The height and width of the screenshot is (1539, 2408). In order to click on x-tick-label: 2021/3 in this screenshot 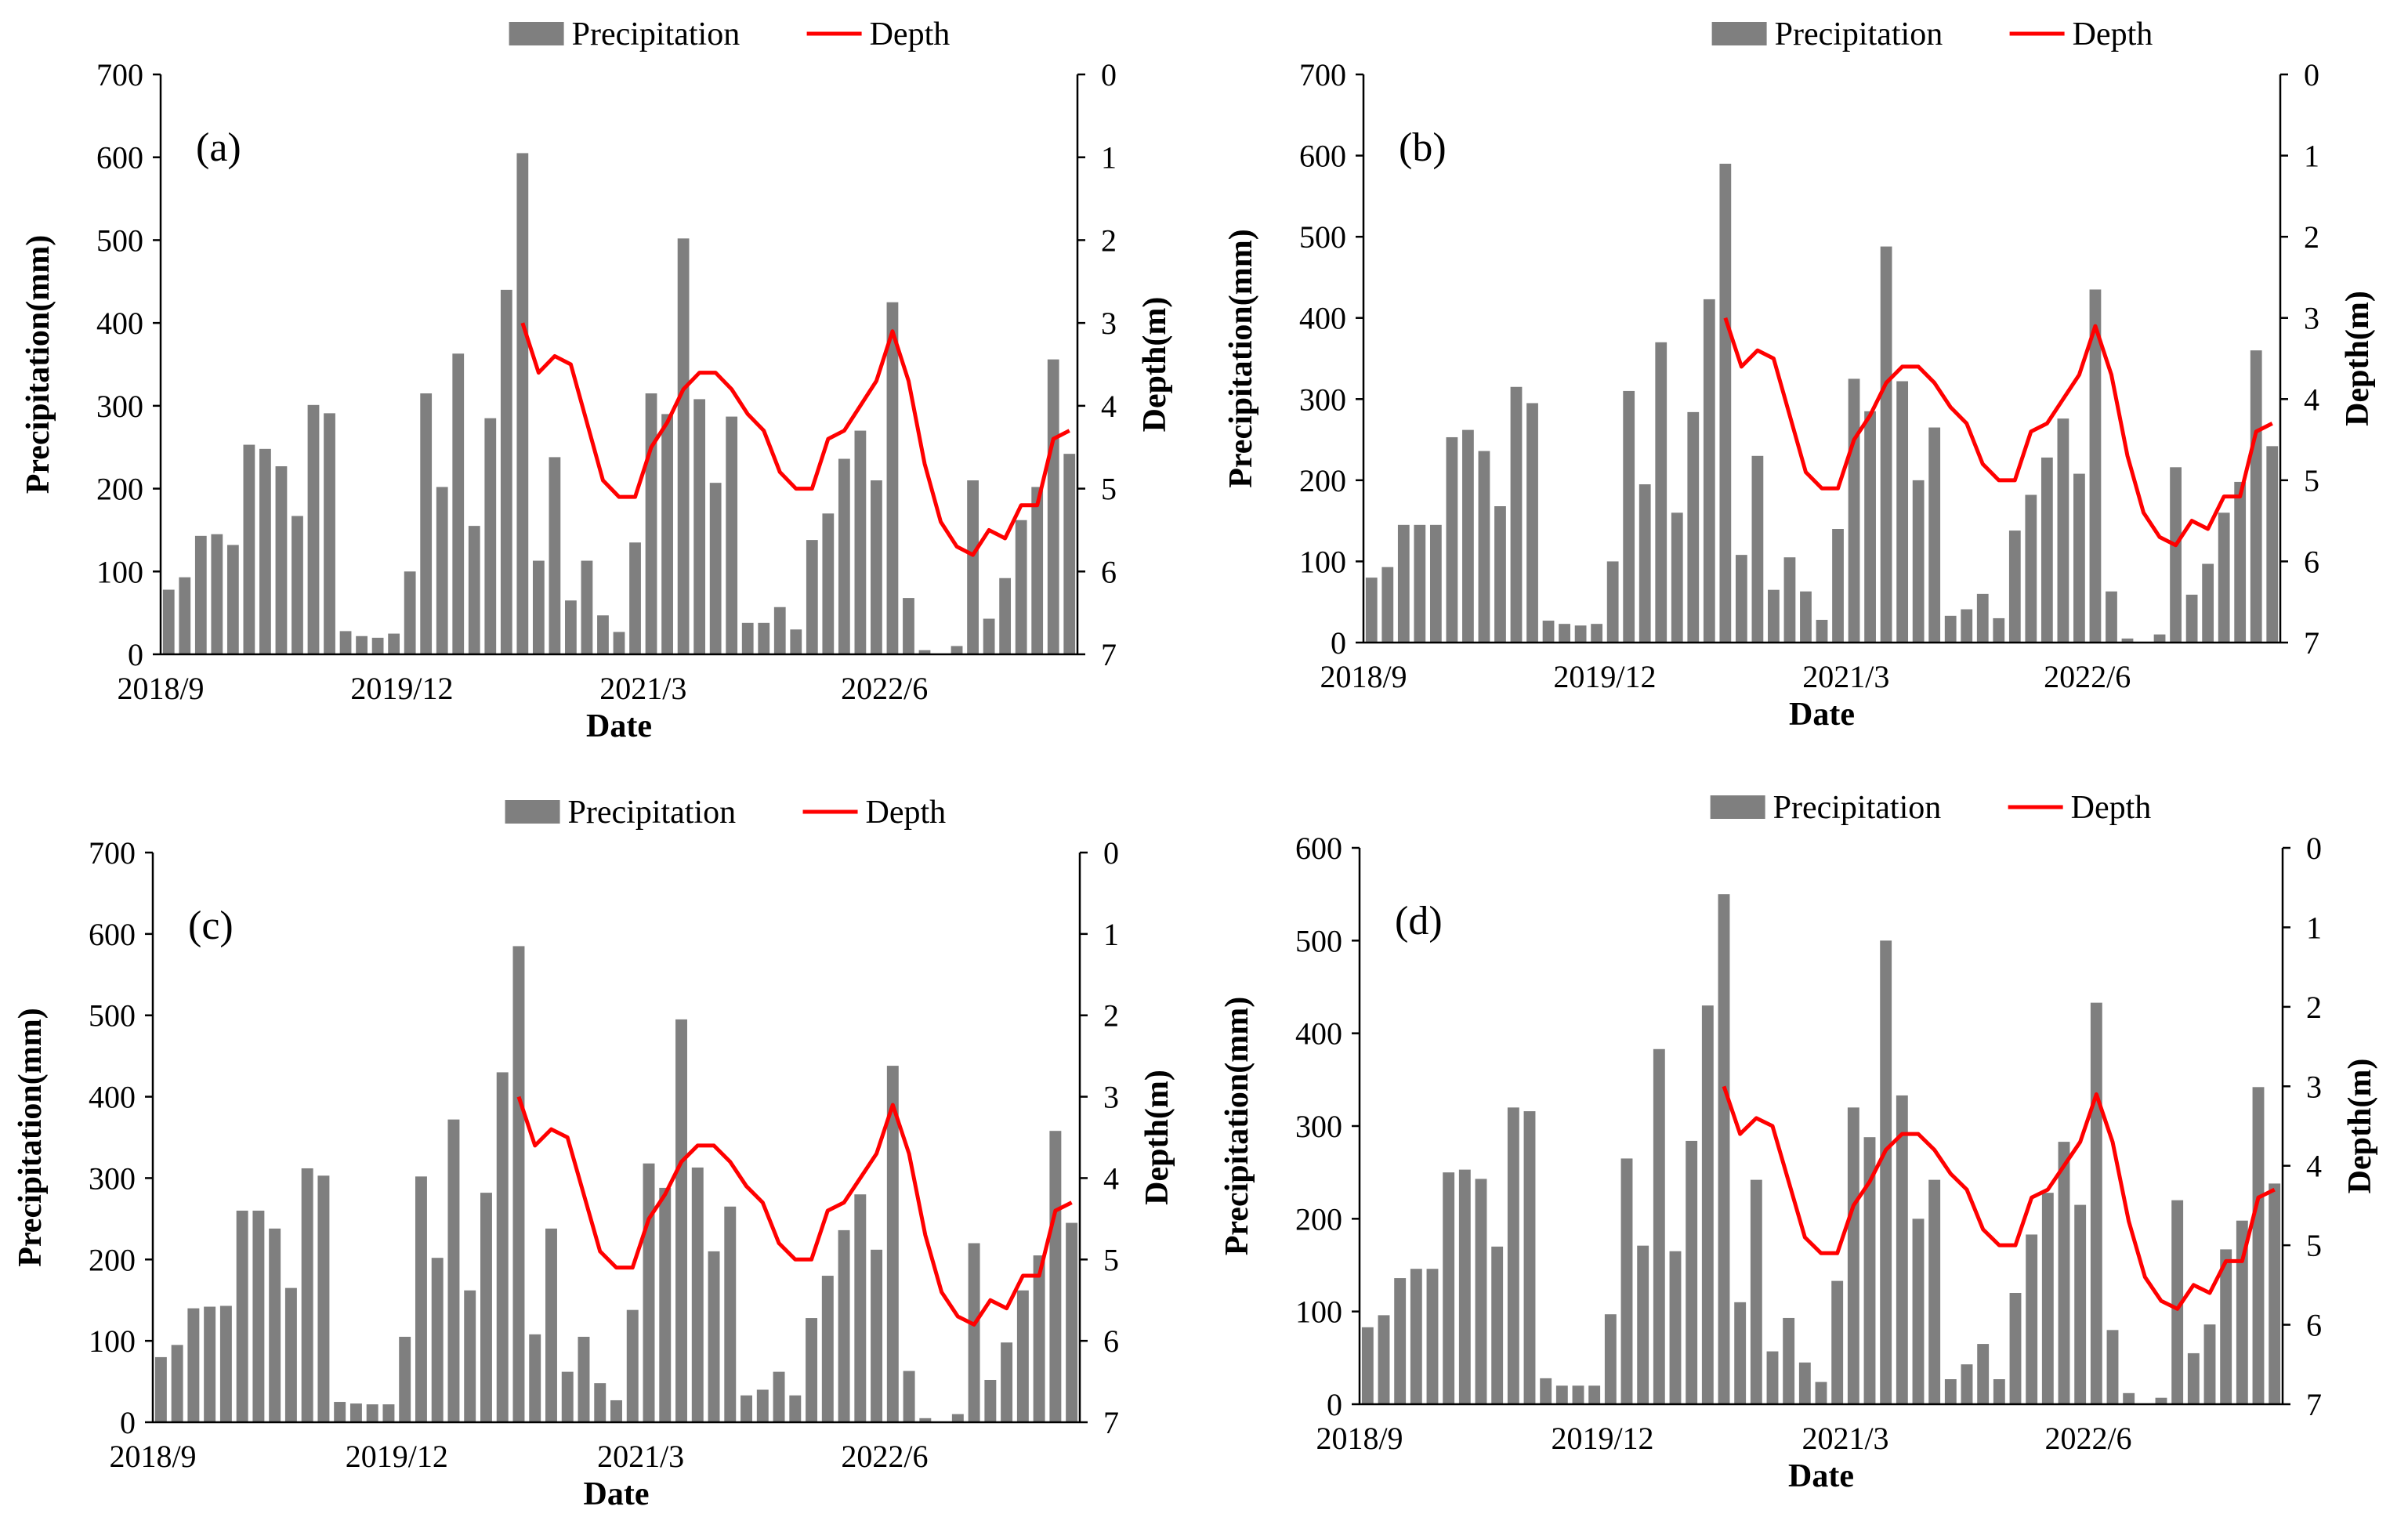, I will do `click(1845, 1438)`.